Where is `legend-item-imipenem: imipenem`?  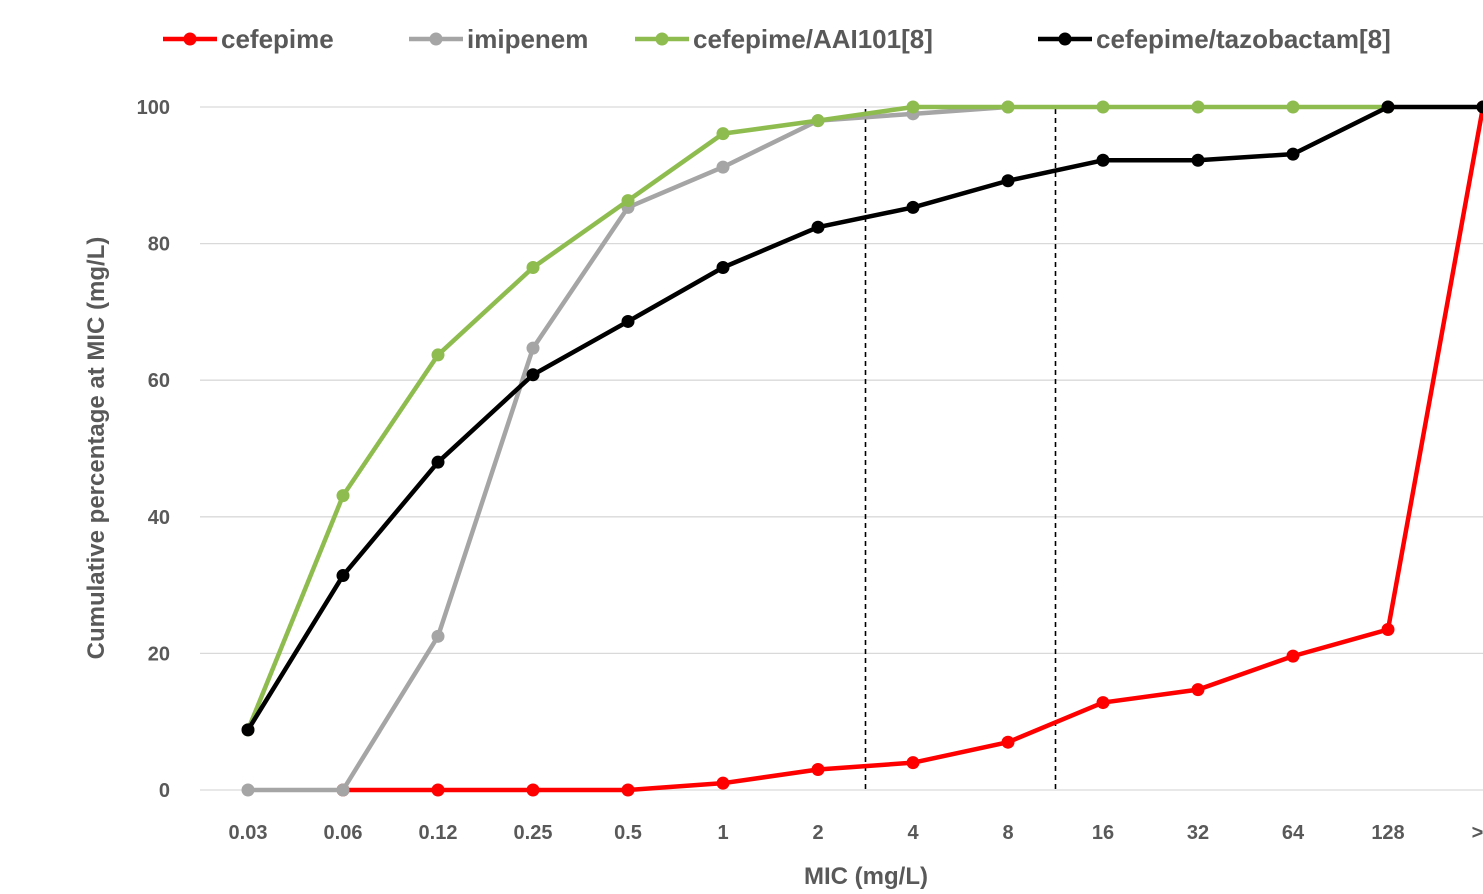 legend-item-imipenem: imipenem is located at coordinates (498, 39).